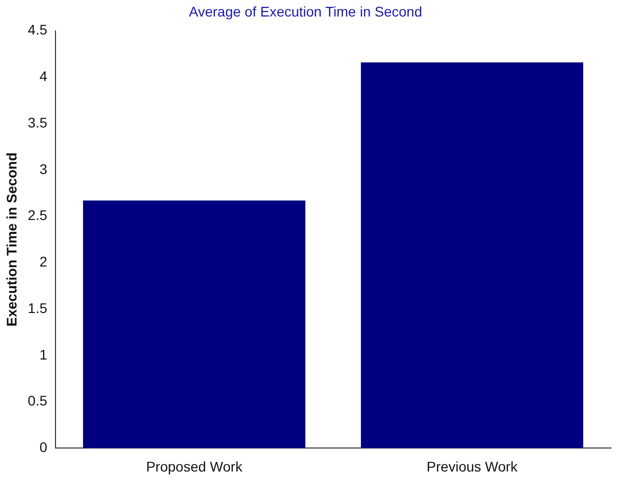  What do you see at coordinates (38, 400) in the screenshot?
I see `y-tick-label: 0.5` at bounding box center [38, 400].